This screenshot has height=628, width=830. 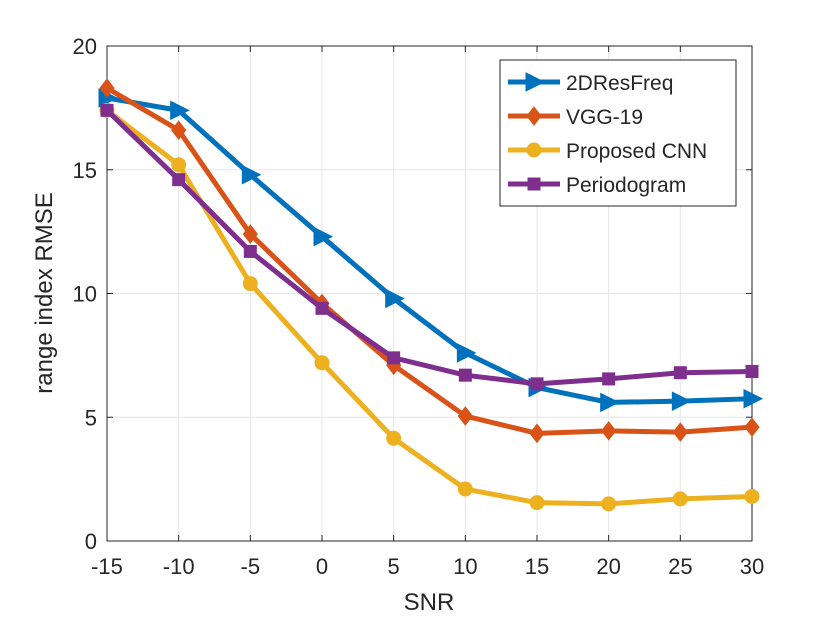 I want to click on x-tick-label: -5, so click(x=251, y=566).